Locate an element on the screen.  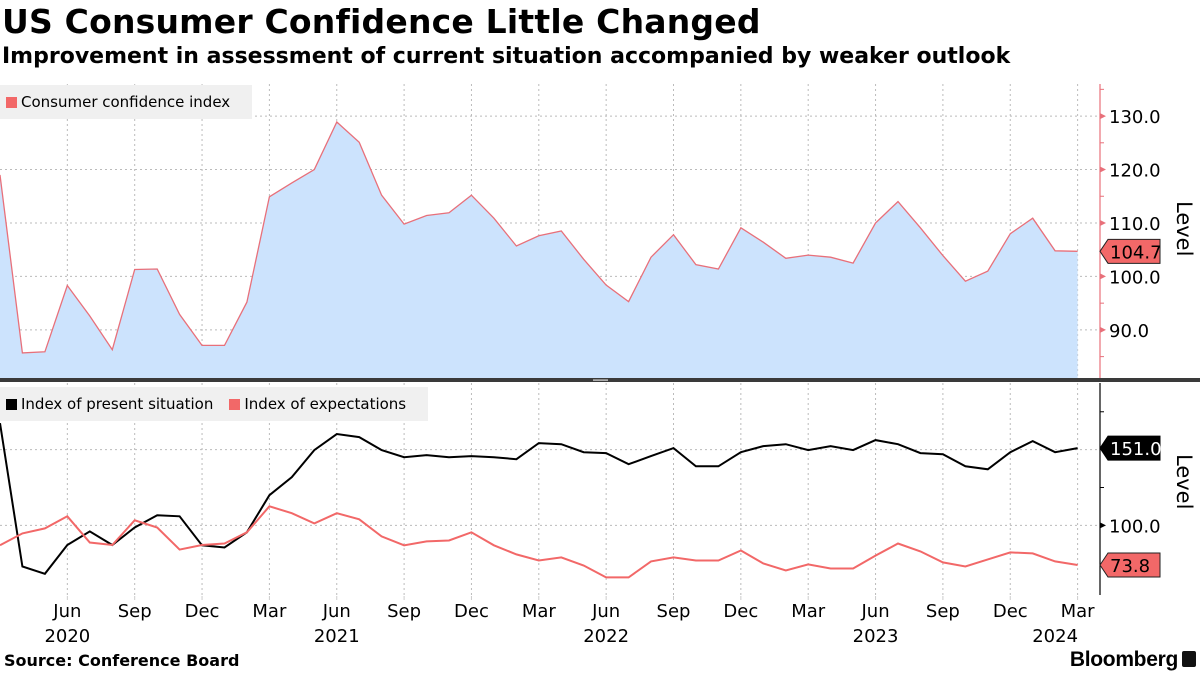
x-year-label: 2024 is located at coordinates (1055, 636).